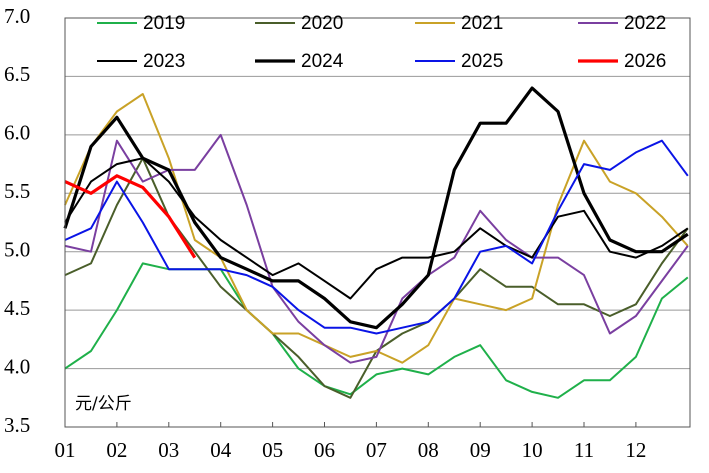 This screenshot has height=473, width=709. Describe the element at coordinates (272, 450) in the screenshot. I see `x-tick-label: 05` at that location.